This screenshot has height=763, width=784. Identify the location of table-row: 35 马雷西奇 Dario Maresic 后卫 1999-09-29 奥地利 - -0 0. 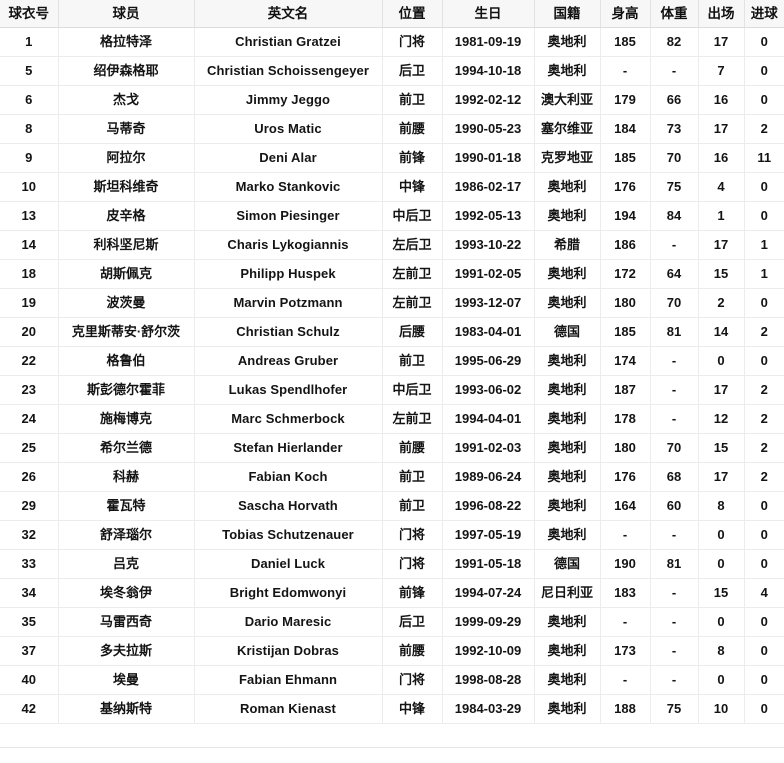
(392, 622).